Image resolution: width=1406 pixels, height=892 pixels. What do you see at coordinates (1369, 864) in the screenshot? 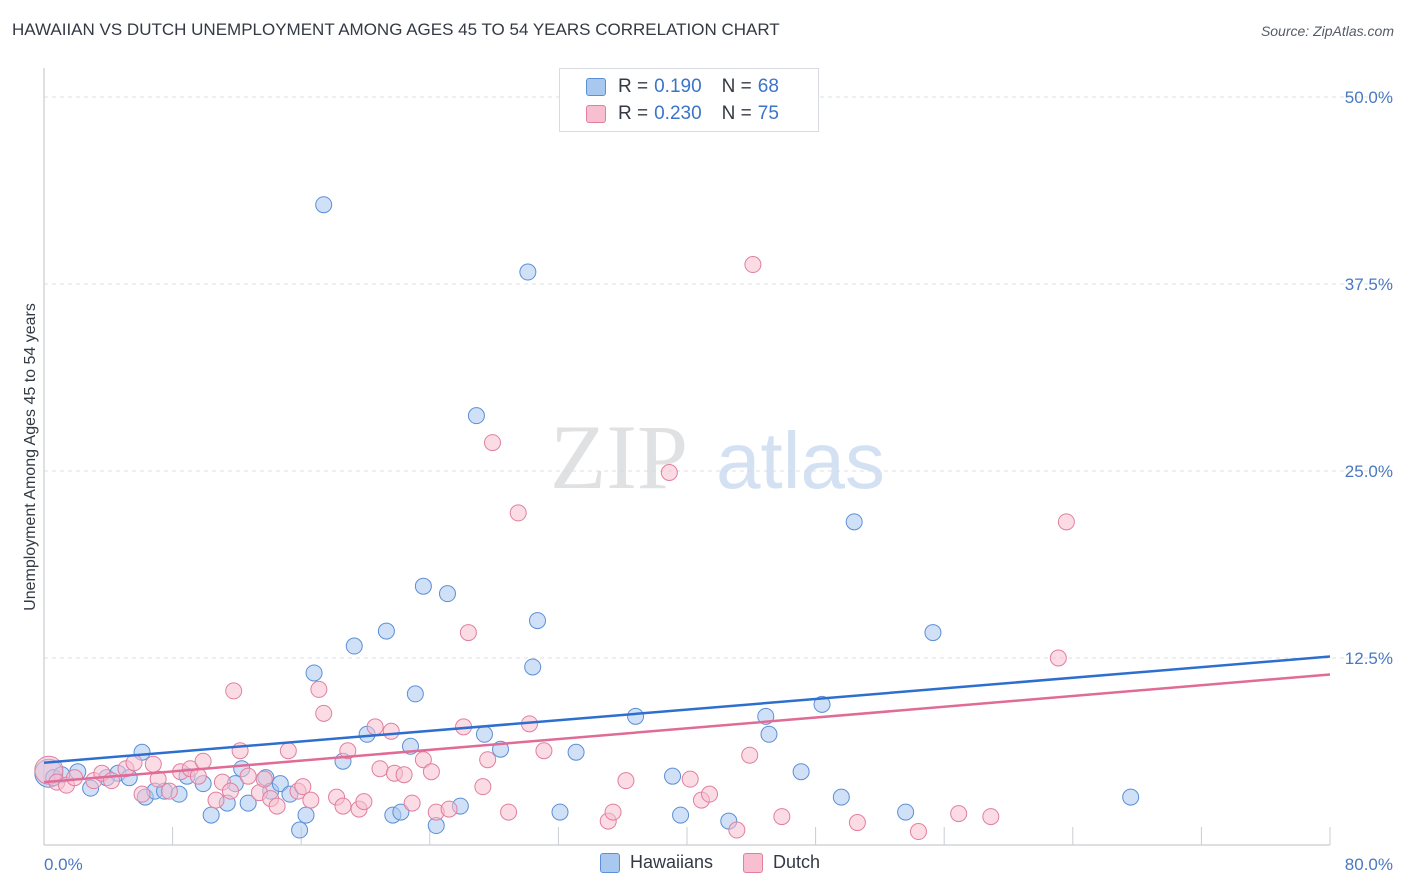
I see `x-tick-label: 80.0%` at bounding box center [1369, 864].